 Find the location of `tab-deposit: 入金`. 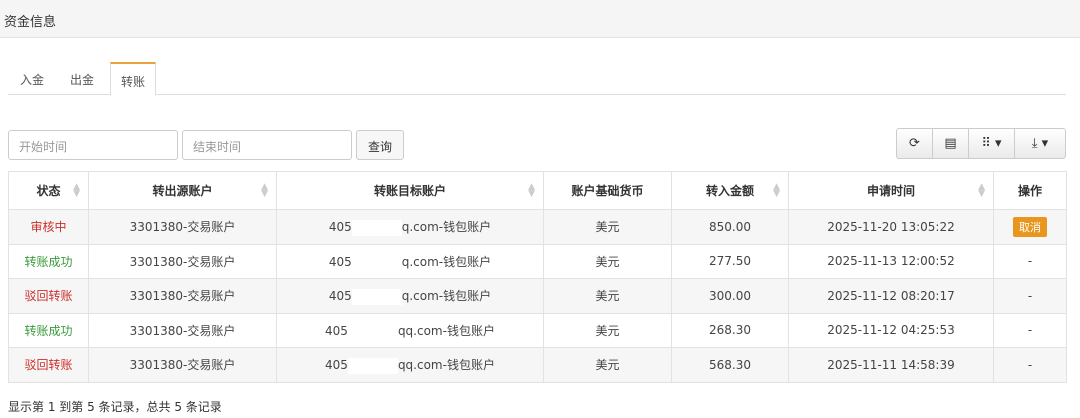

tab-deposit: 入金 is located at coordinates (32, 80).